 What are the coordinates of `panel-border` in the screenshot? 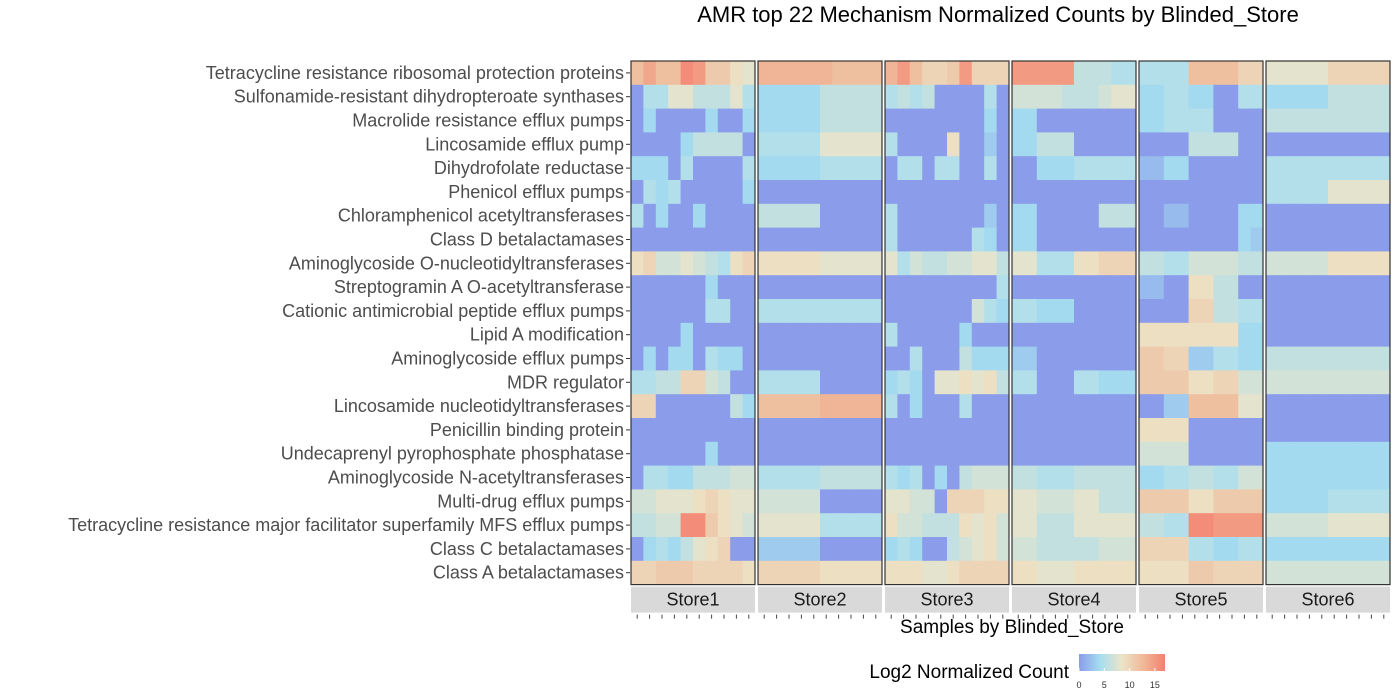 It's located at (947, 323).